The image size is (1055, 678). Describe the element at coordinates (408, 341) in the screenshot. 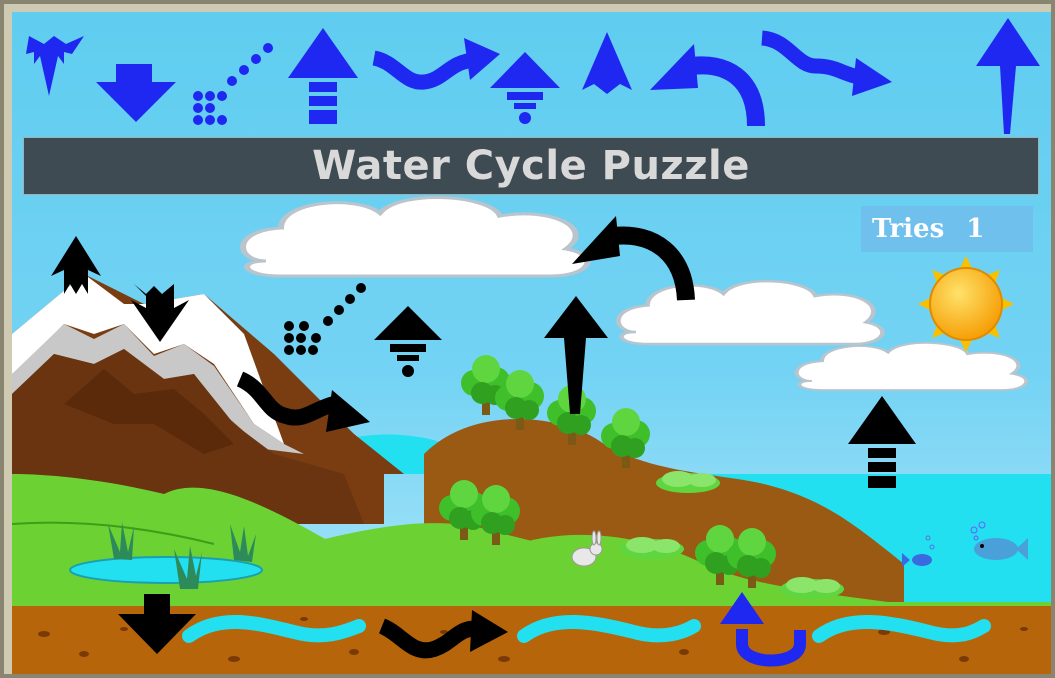

I see `slot-lake-evaporation` at that location.